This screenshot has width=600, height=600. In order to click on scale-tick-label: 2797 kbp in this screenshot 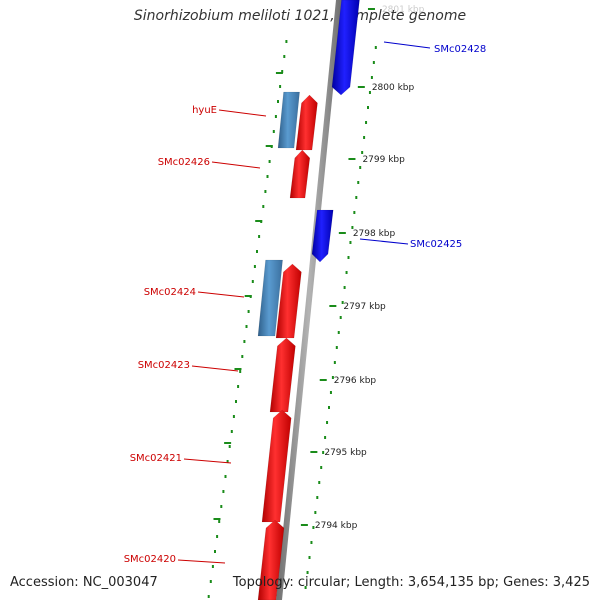, I will do `click(364, 307)`.